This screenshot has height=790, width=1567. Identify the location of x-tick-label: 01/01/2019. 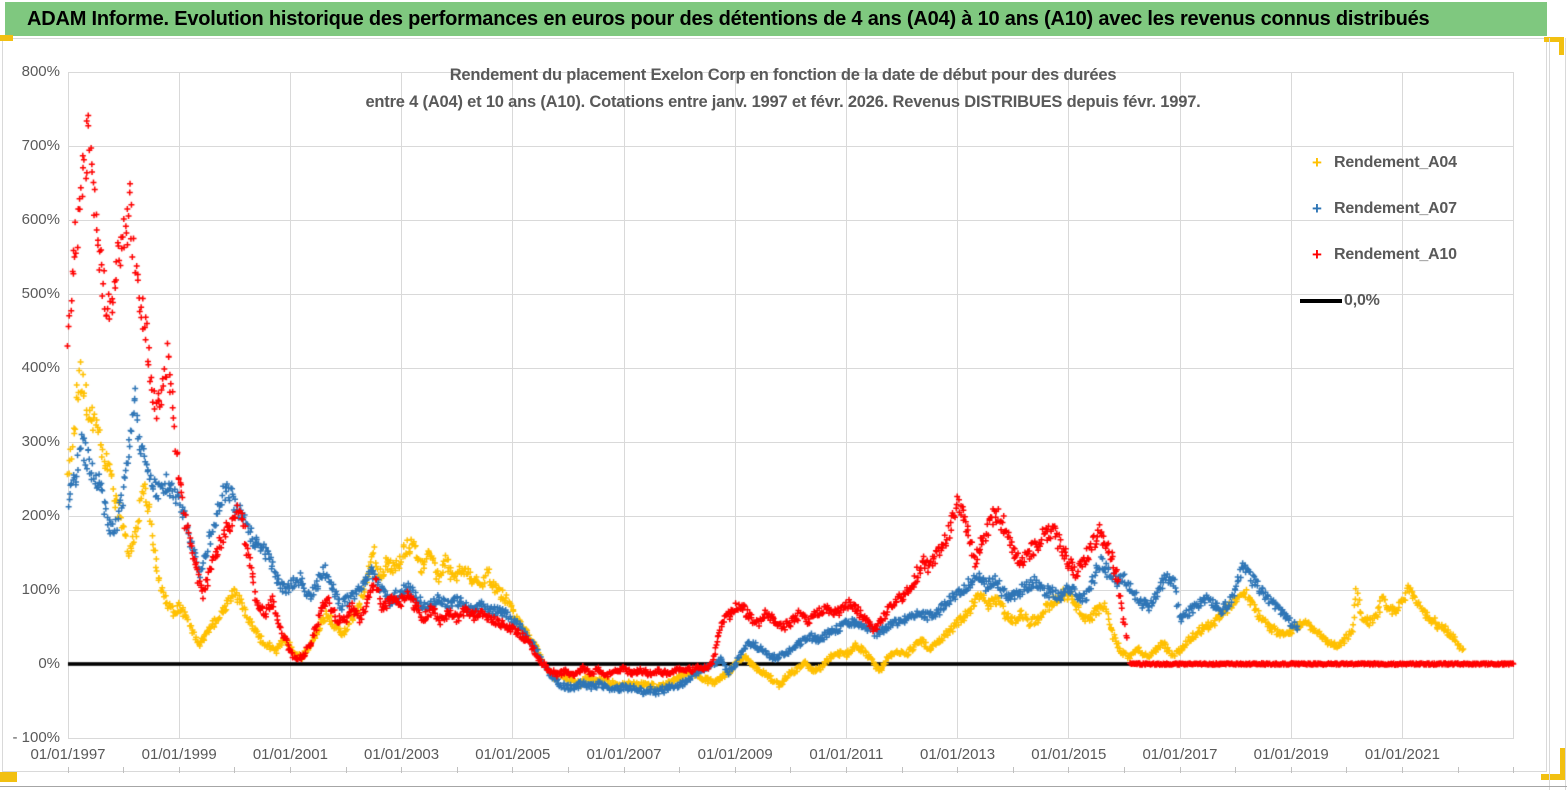
(1291, 754).